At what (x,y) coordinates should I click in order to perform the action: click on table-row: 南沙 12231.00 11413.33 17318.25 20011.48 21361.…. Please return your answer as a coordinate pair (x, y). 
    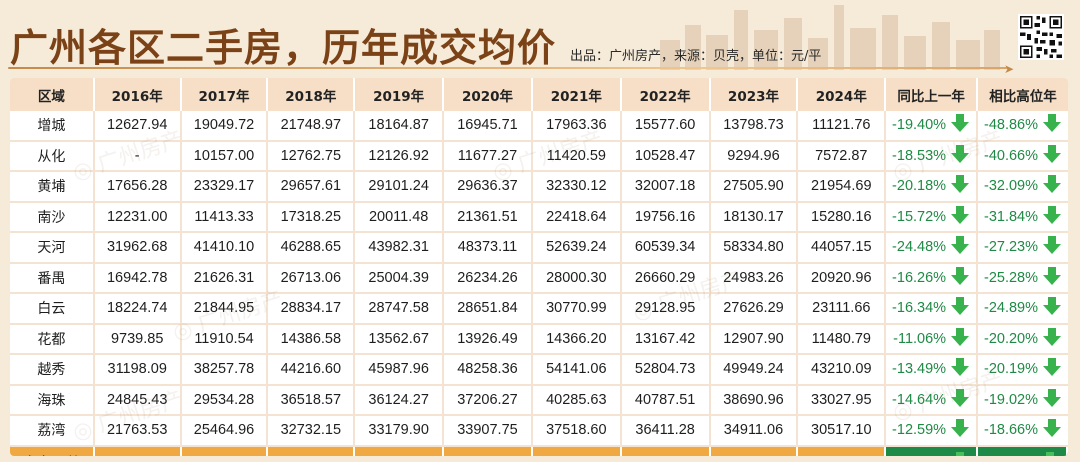
    Looking at the image, I should click on (539, 217).